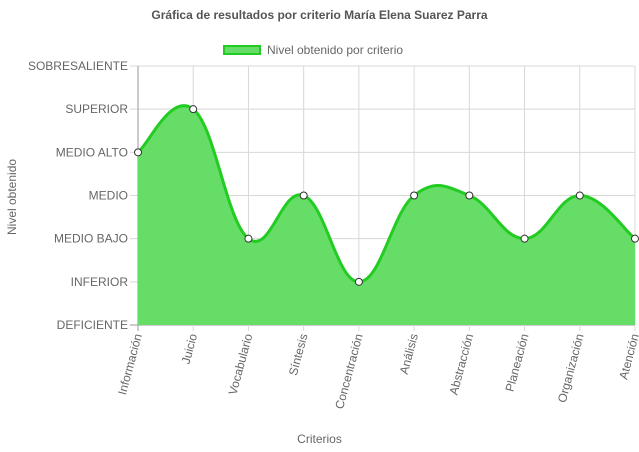 The width and height of the screenshot is (639, 452). I want to click on y-tick-label: INFERIOR, so click(100, 282).